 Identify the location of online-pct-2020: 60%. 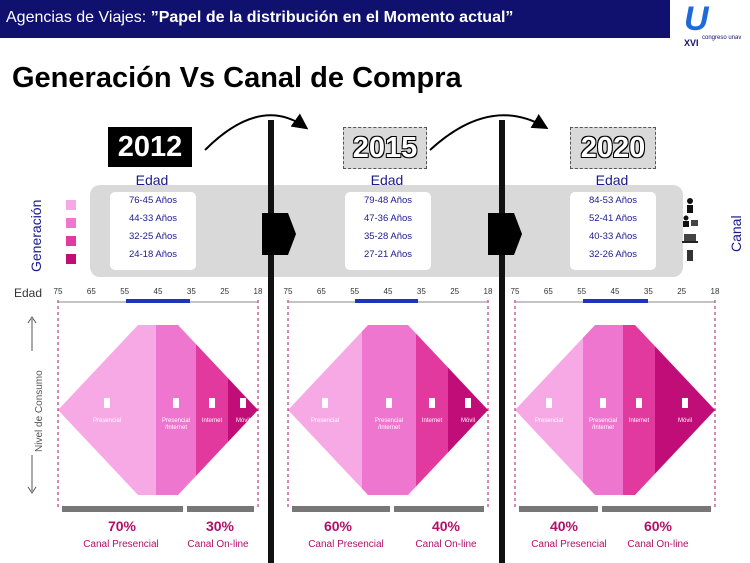
(658, 526).